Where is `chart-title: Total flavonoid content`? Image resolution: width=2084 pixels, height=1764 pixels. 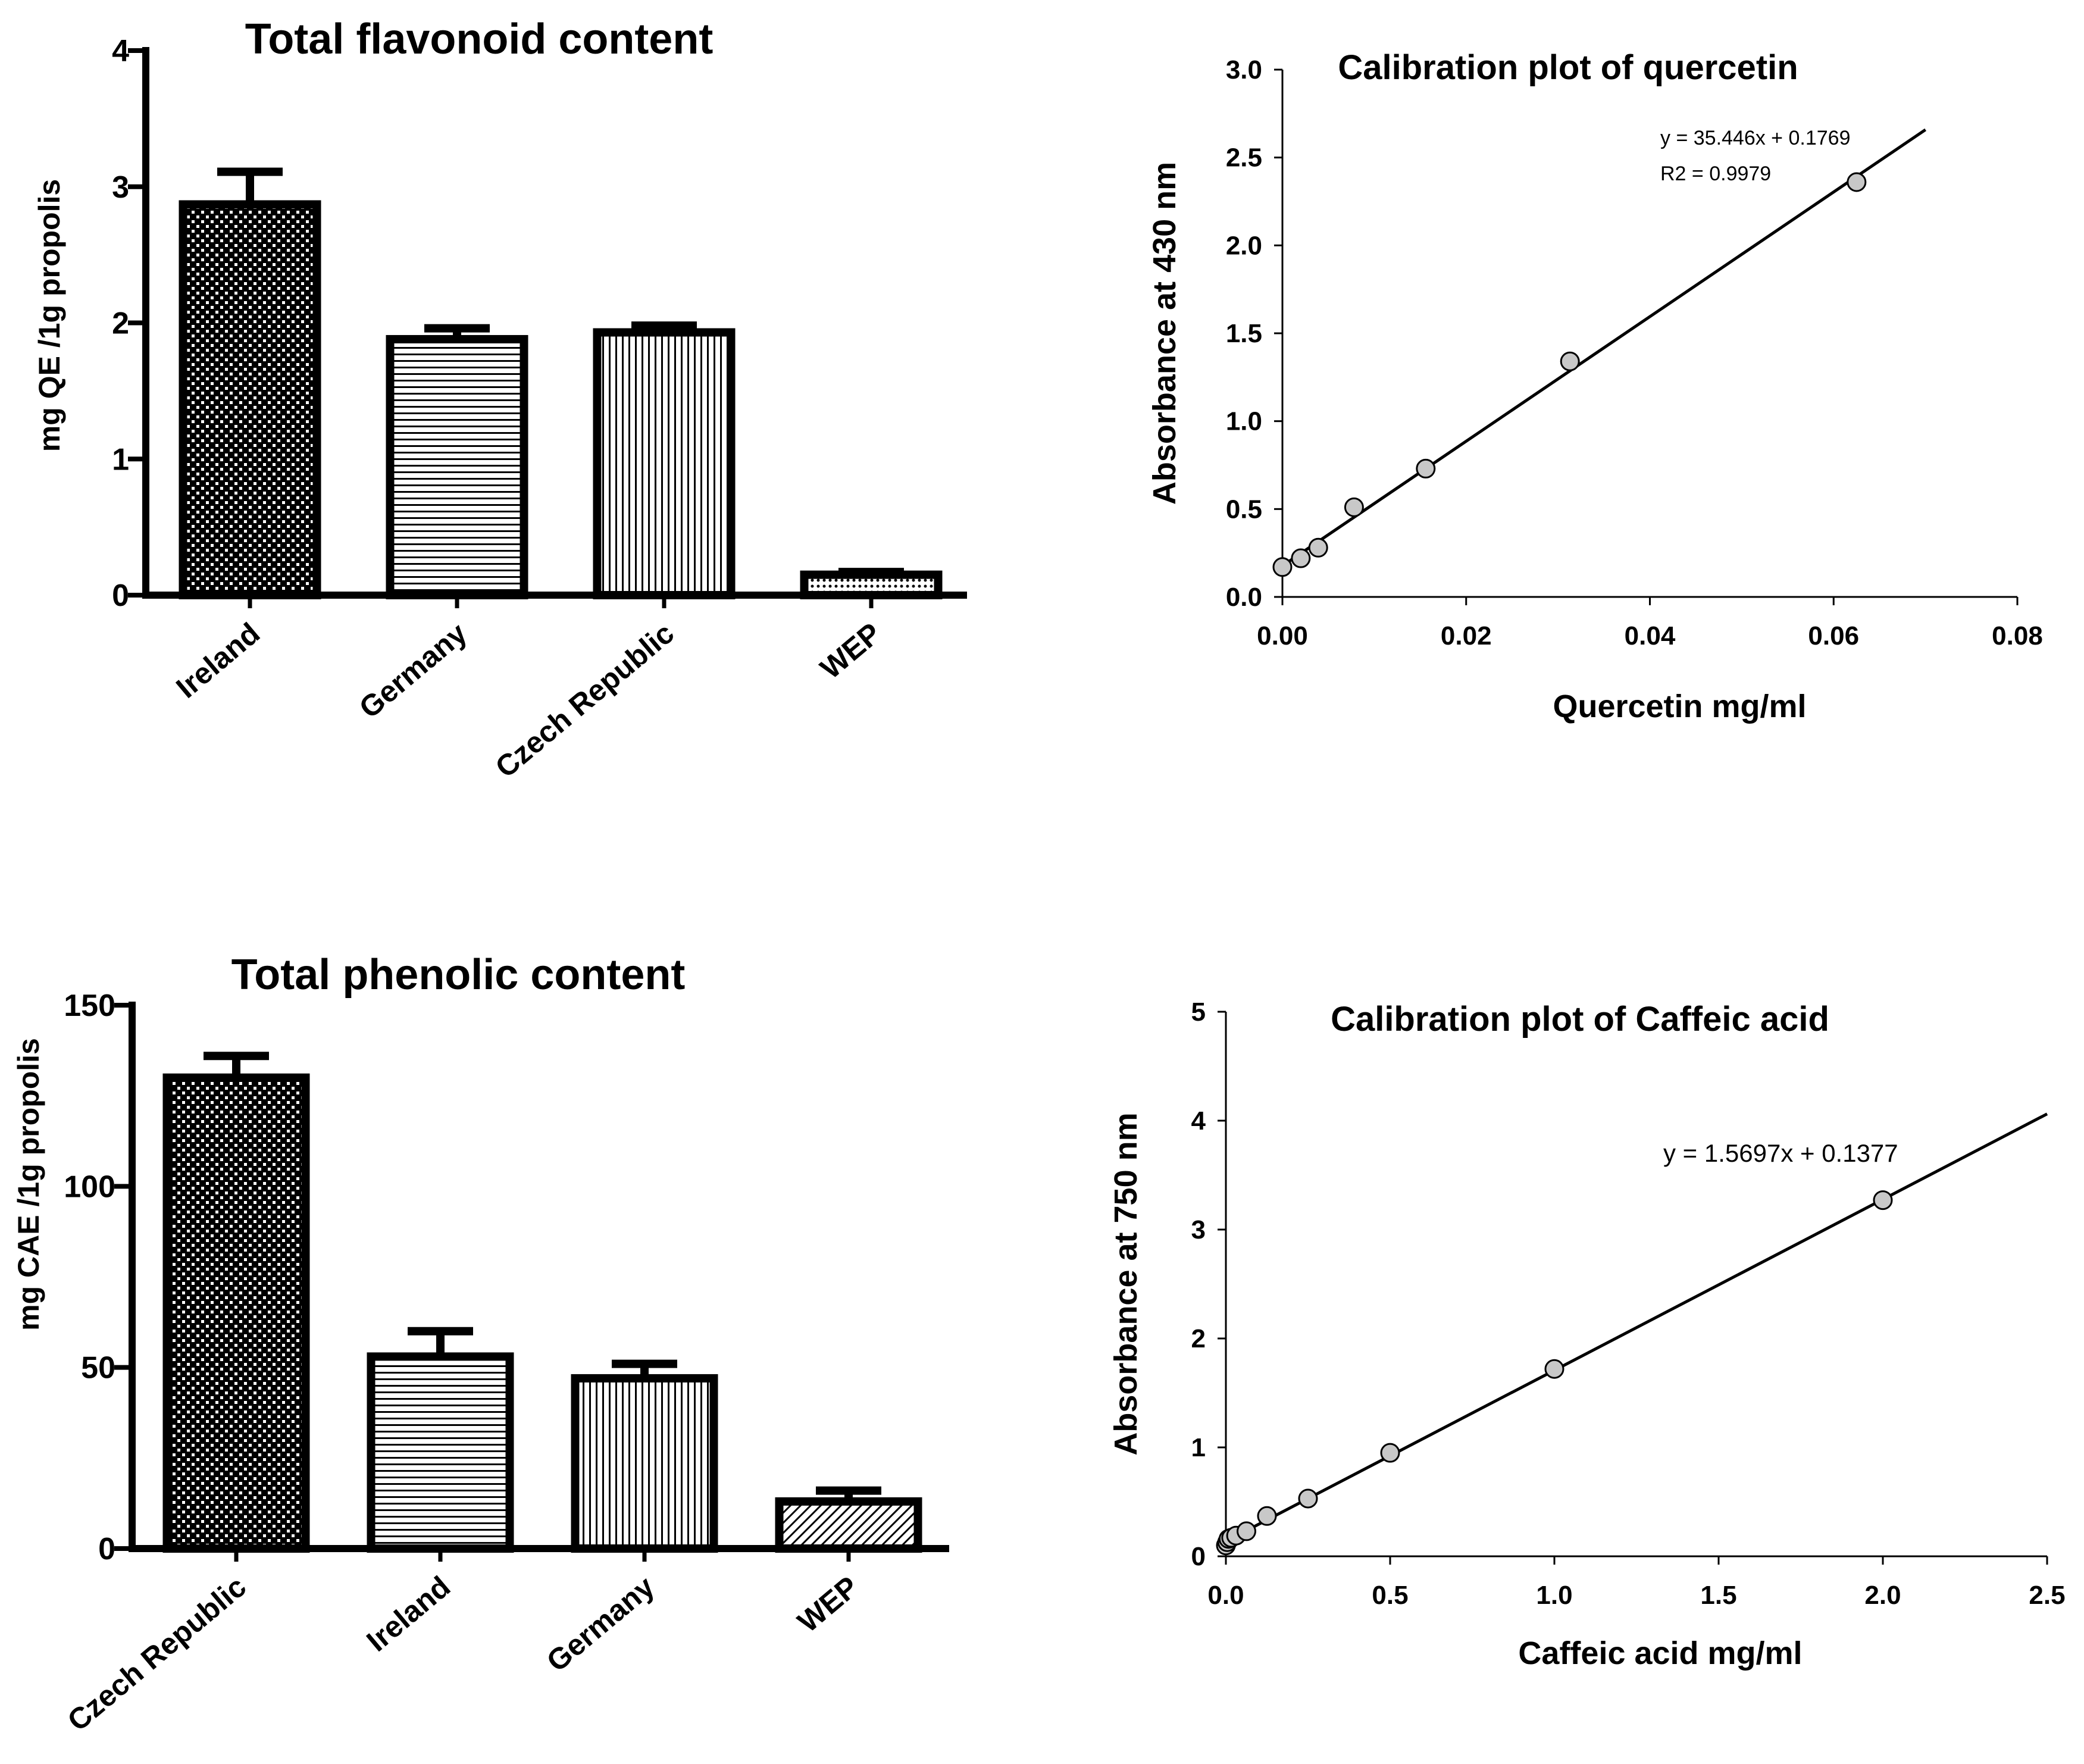
chart-title: Total flavonoid content is located at coordinates (479, 39).